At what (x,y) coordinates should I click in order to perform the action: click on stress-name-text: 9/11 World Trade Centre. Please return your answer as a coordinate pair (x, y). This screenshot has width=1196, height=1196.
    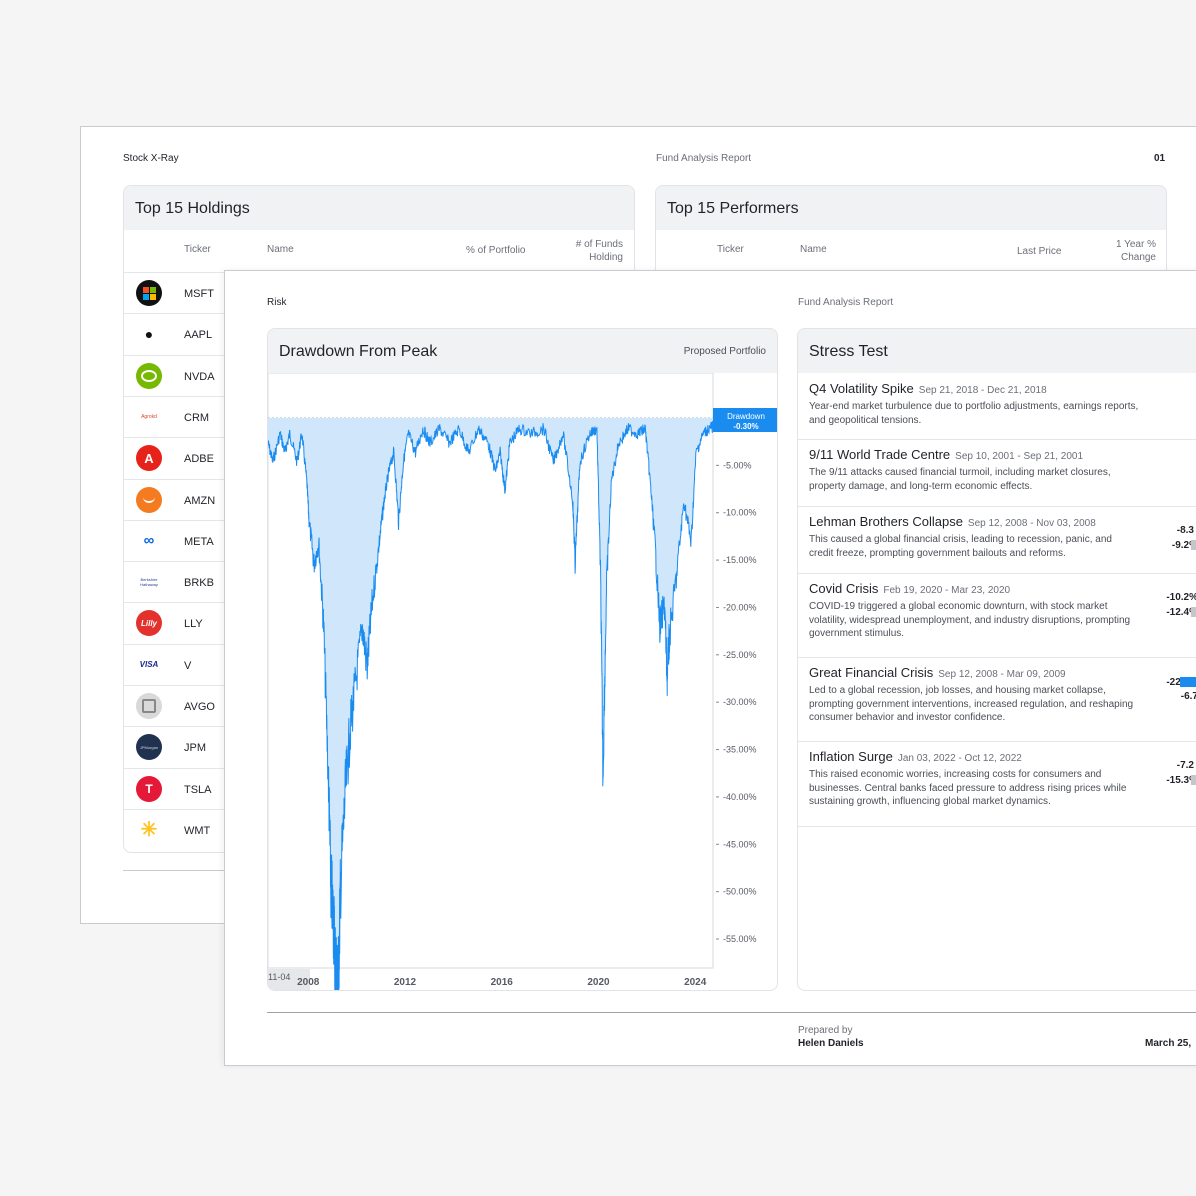
    Looking at the image, I should click on (880, 454).